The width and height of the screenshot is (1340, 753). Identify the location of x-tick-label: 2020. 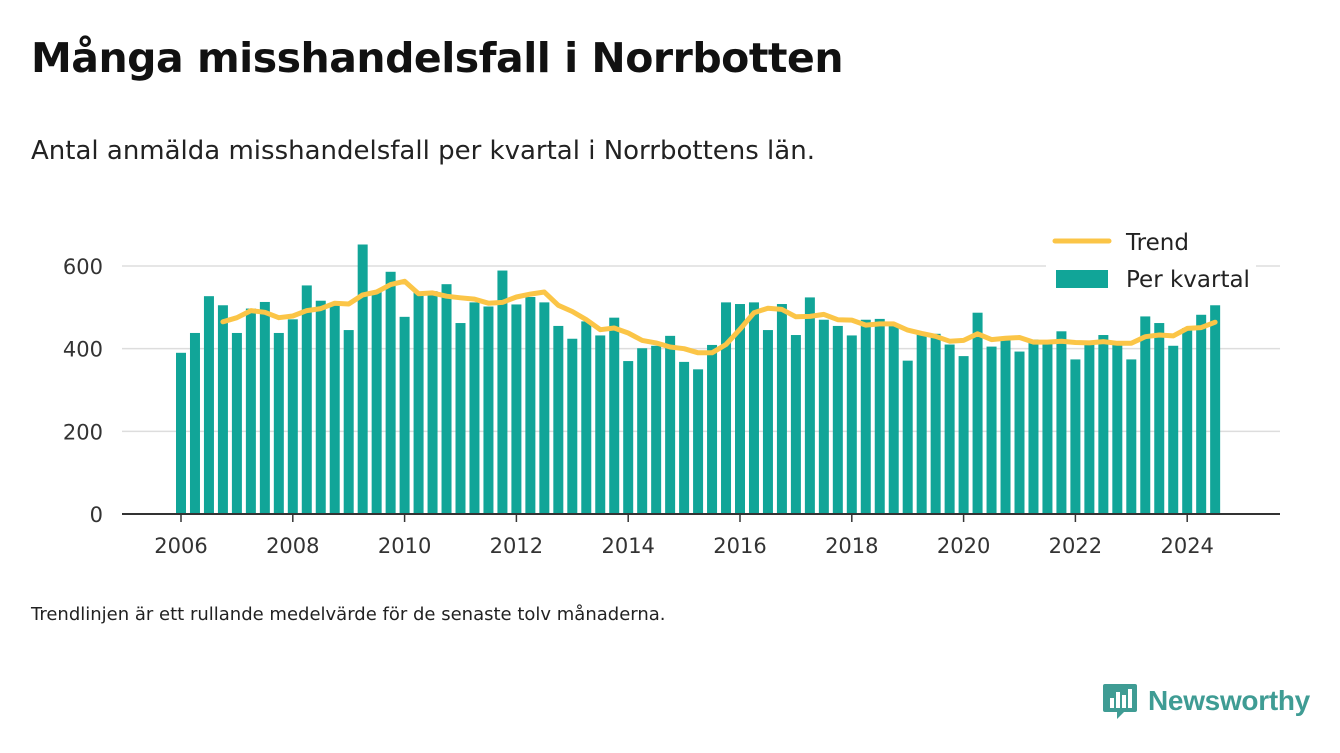
(963, 546).